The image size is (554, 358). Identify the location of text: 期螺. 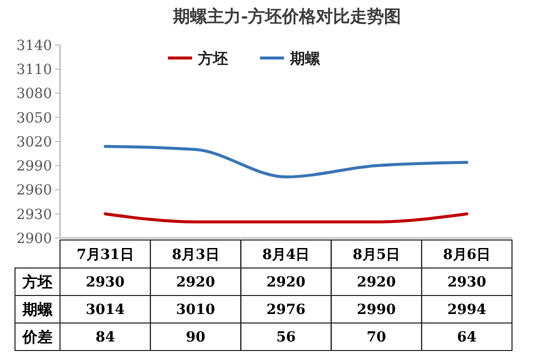
(37, 309).